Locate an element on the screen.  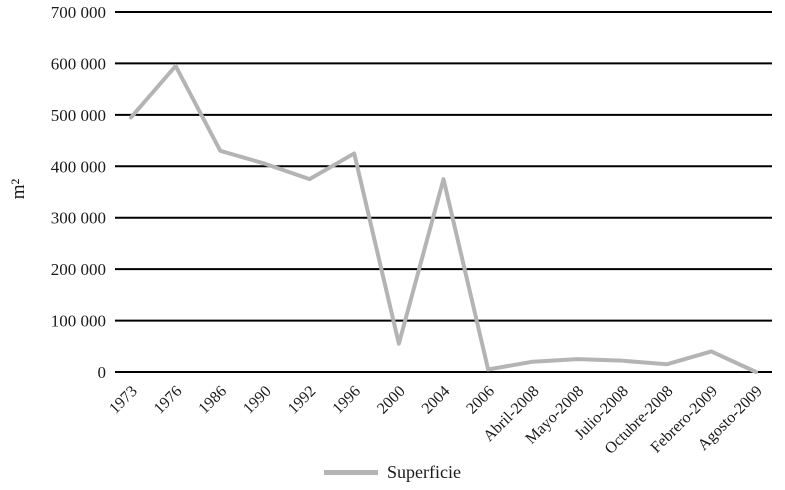
x-tick-label: 1996 is located at coordinates (346, 400).